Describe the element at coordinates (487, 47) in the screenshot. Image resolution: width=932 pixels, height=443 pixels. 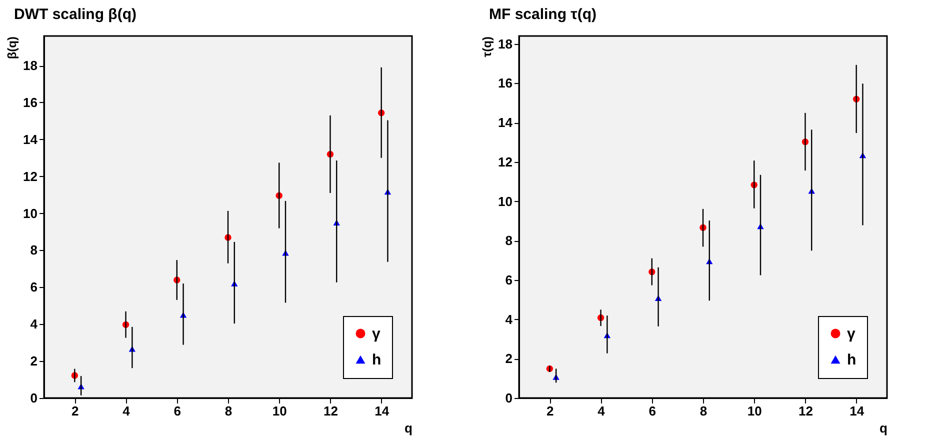
I see `y-axis-title: τ(q)` at that location.